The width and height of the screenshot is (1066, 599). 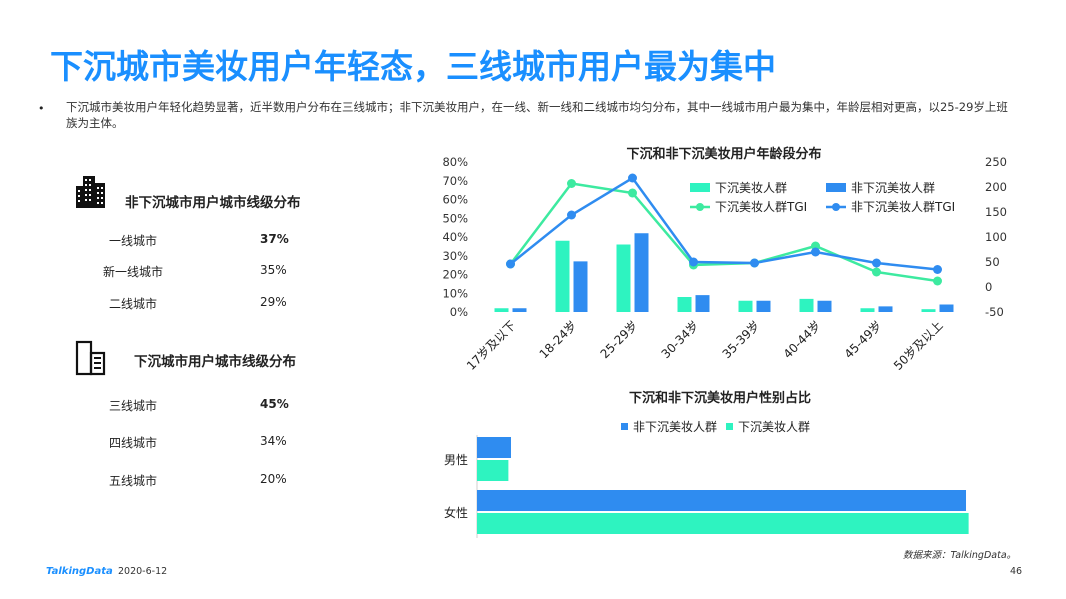 I want to click on x-axis-tick-label: 30-34岁, so click(x=680, y=340).